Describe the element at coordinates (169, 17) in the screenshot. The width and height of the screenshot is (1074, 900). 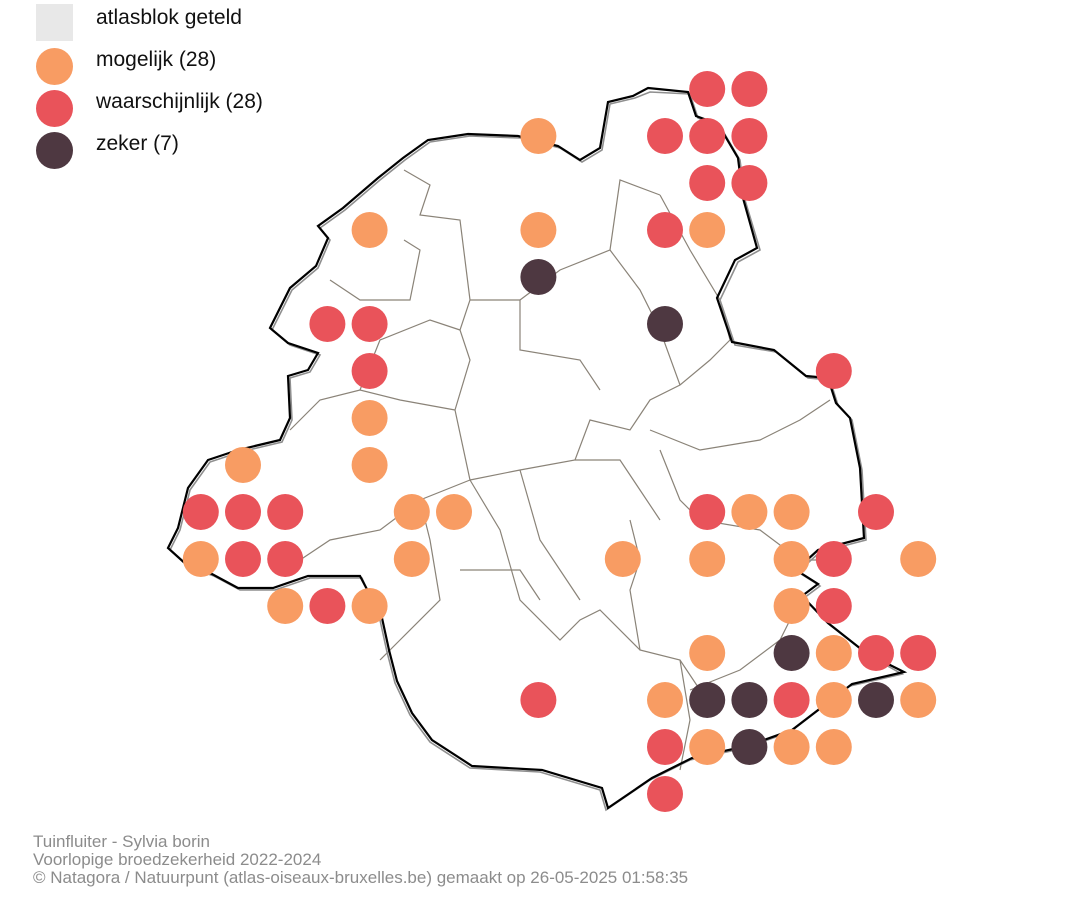
I see `legend-label: atlasblok geteld` at that location.